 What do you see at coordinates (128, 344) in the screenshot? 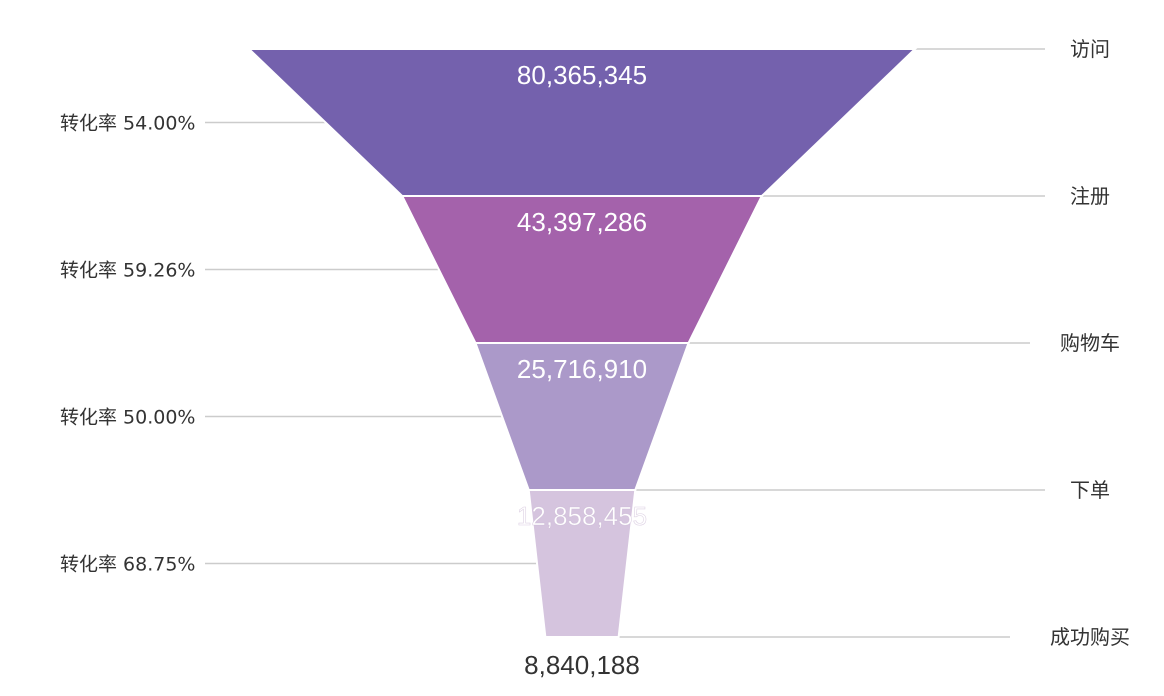
I see `conversion-rate-labels: 转化率 54.00% 转化率 59.26% 转化率 50.00% 转化率 68.75%` at bounding box center [128, 344].